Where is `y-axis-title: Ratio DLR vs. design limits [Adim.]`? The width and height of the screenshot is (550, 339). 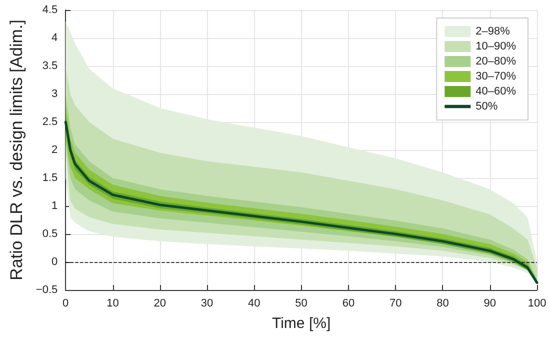
y-axis-title: Ratio DLR vs. design limits [Adim.] is located at coordinates (16, 150).